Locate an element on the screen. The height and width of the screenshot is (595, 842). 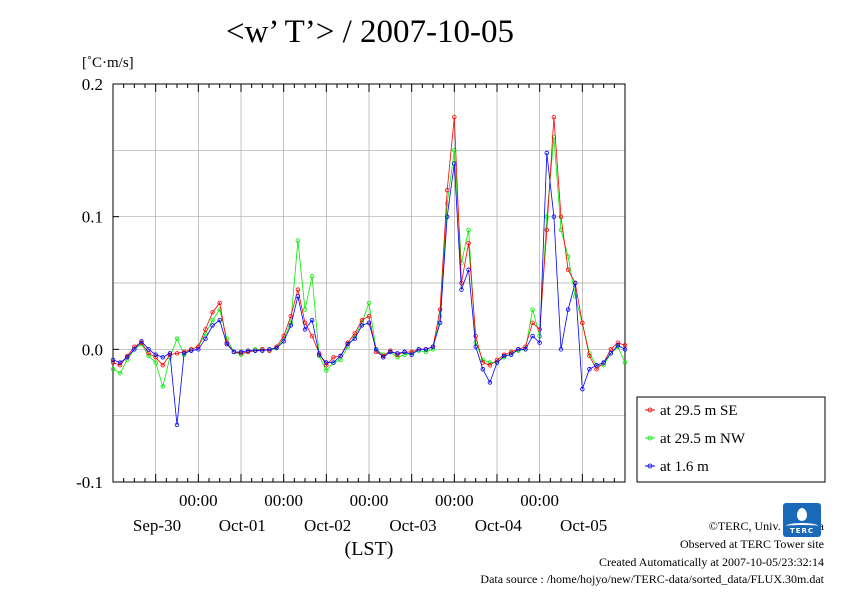
x-axis-label: (LST) is located at coordinates (369, 549).